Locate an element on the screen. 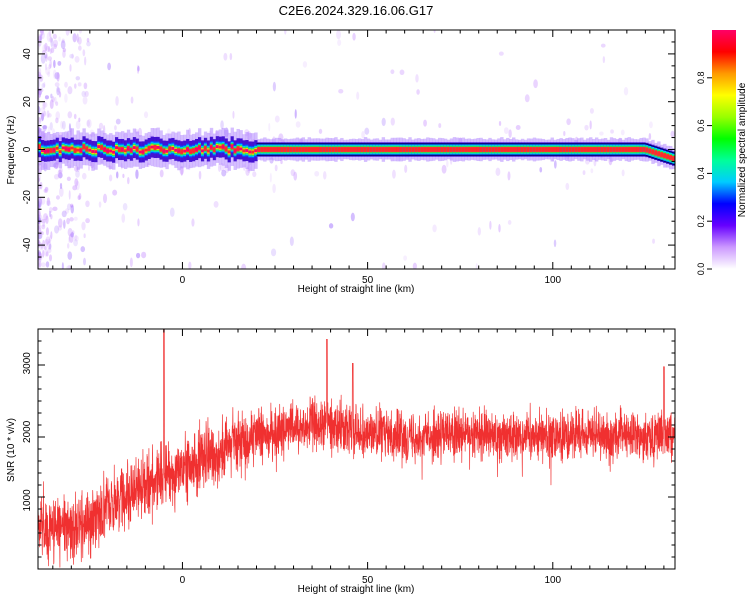 Image resolution: width=750 pixels, height=605 pixels. spectrogram-y-tick-label: 0 is located at coordinates (27, 149).